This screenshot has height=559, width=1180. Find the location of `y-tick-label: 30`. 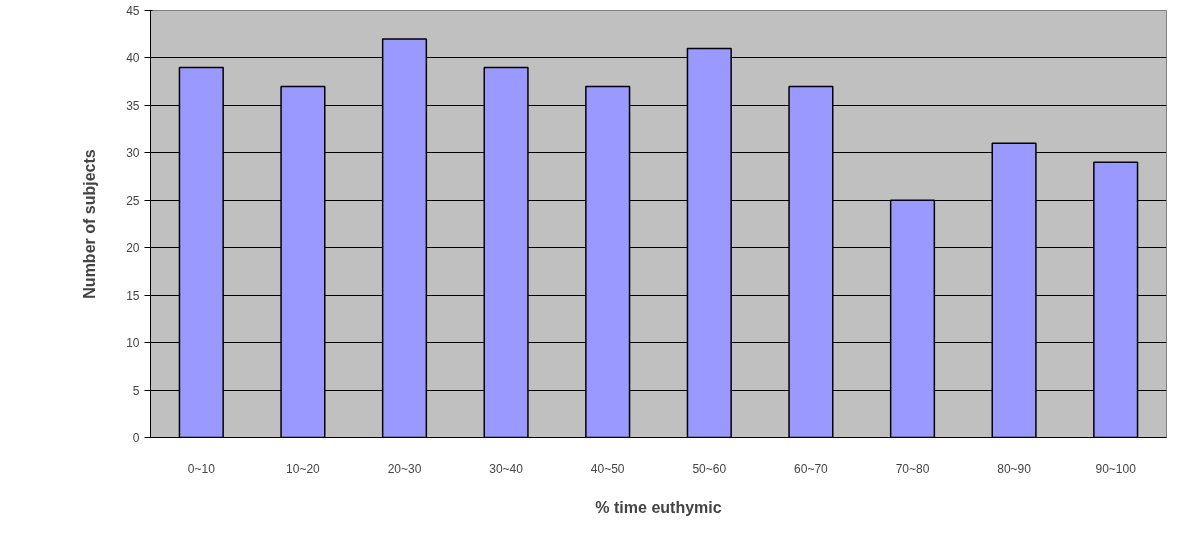

y-tick-label: 30 is located at coordinates (133, 153).